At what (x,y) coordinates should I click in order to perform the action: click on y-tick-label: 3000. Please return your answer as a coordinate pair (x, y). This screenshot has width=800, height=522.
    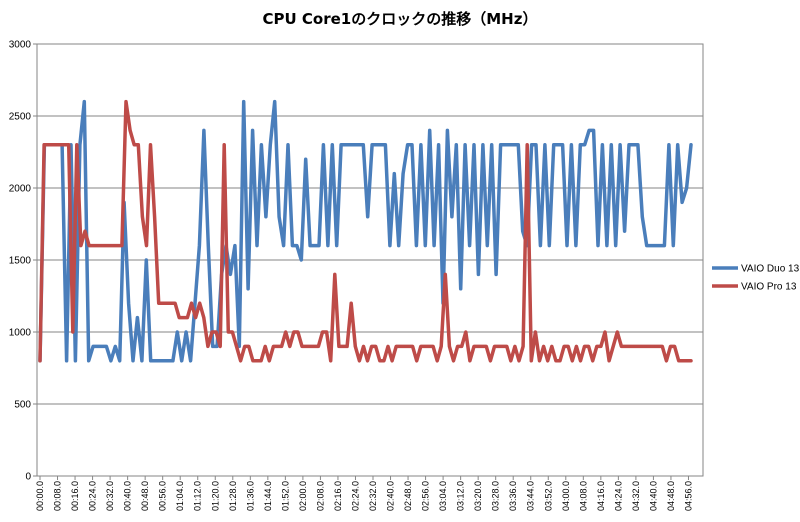
    Looking at the image, I should click on (20, 45).